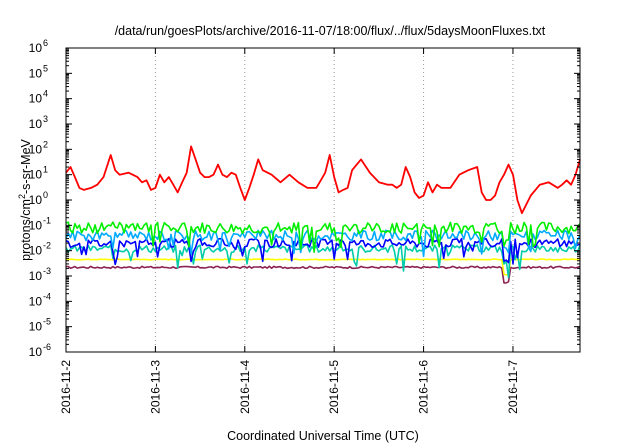  I want to click on y-axis-label: protons/cm2-s-sr-MeV, so click(25, 199).